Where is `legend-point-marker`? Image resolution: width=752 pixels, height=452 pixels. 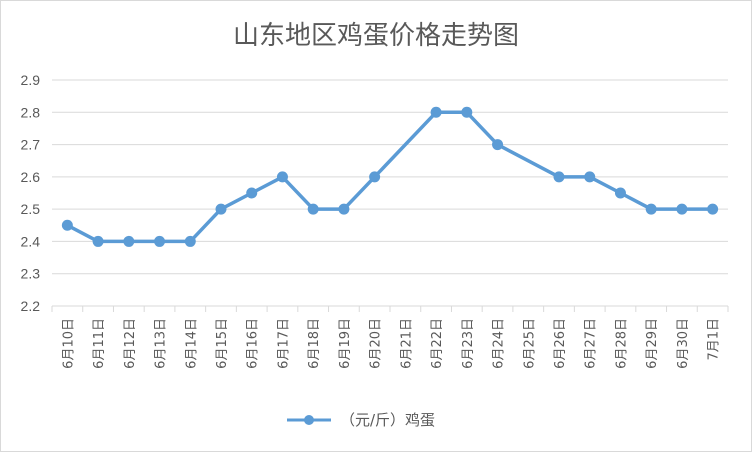
legend-point-marker is located at coordinates (309, 420).